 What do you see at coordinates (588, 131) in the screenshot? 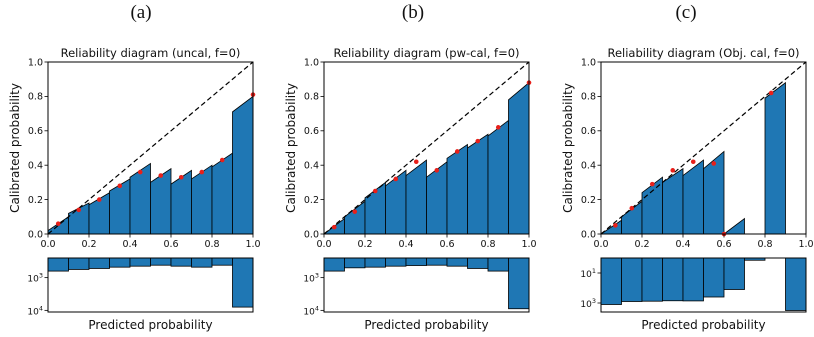
I see `y-tick-label: 0.6` at bounding box center [588, 131].